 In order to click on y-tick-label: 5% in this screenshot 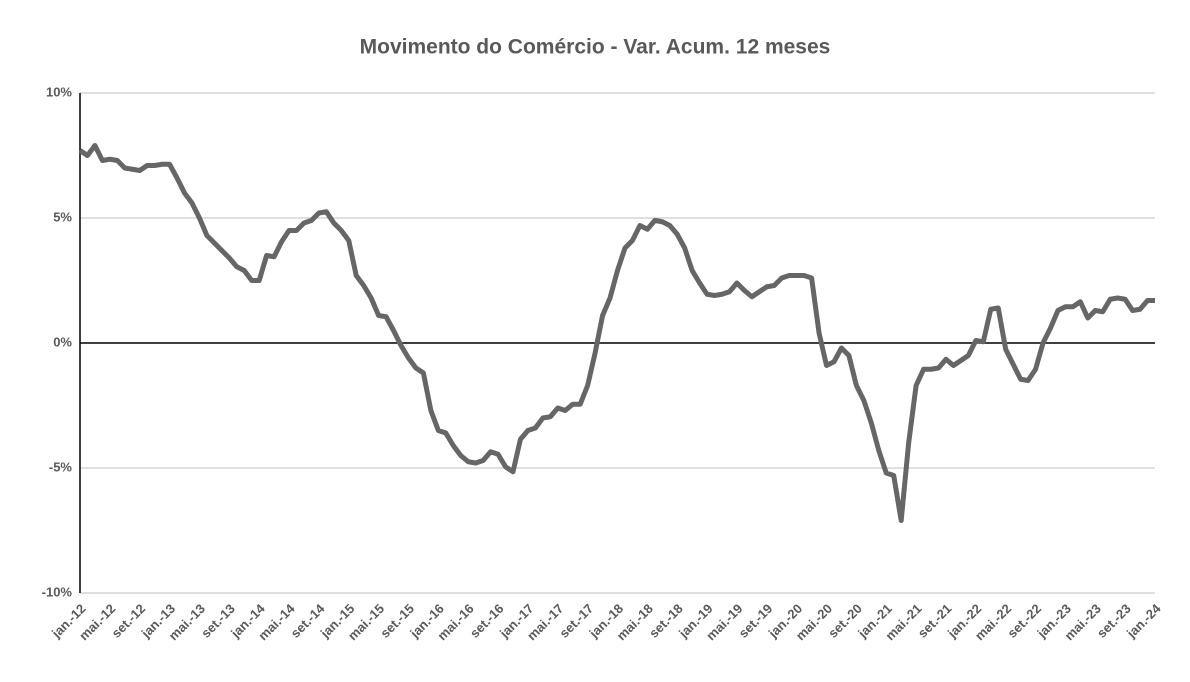, I will do `click(62, 216)`.